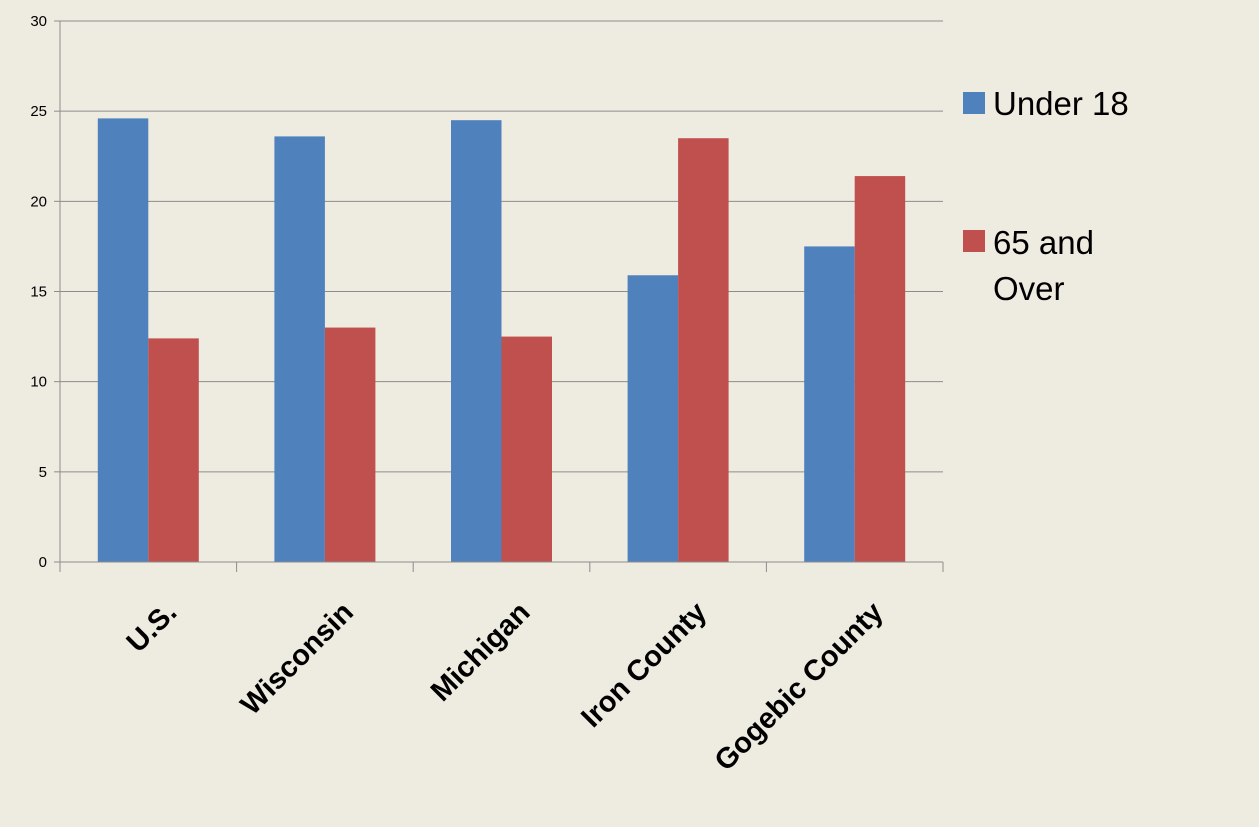  Describe the element at coordinates (799, 686) in the screenshot. I see `x-category-label: Gogebic County` at that location.